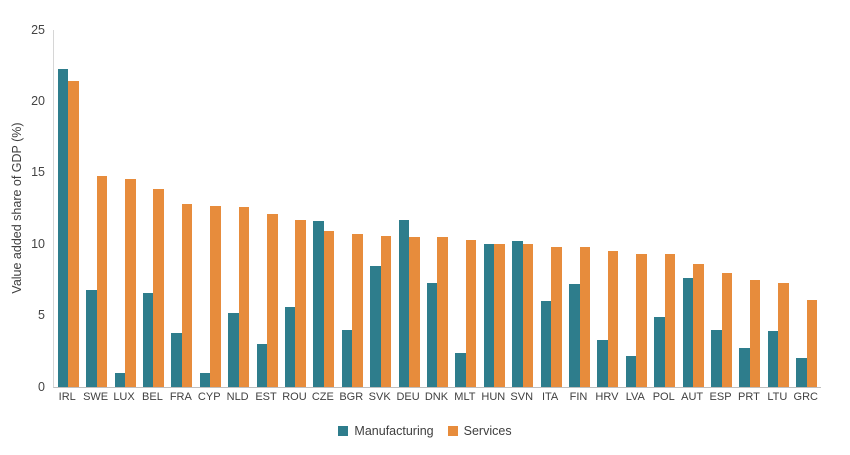 The width and height of the screenshot is (850, 455). Describe the element at coordinates (67, 397) in the screenshot. I see `x-tick-label-irl: IRL` at that location.